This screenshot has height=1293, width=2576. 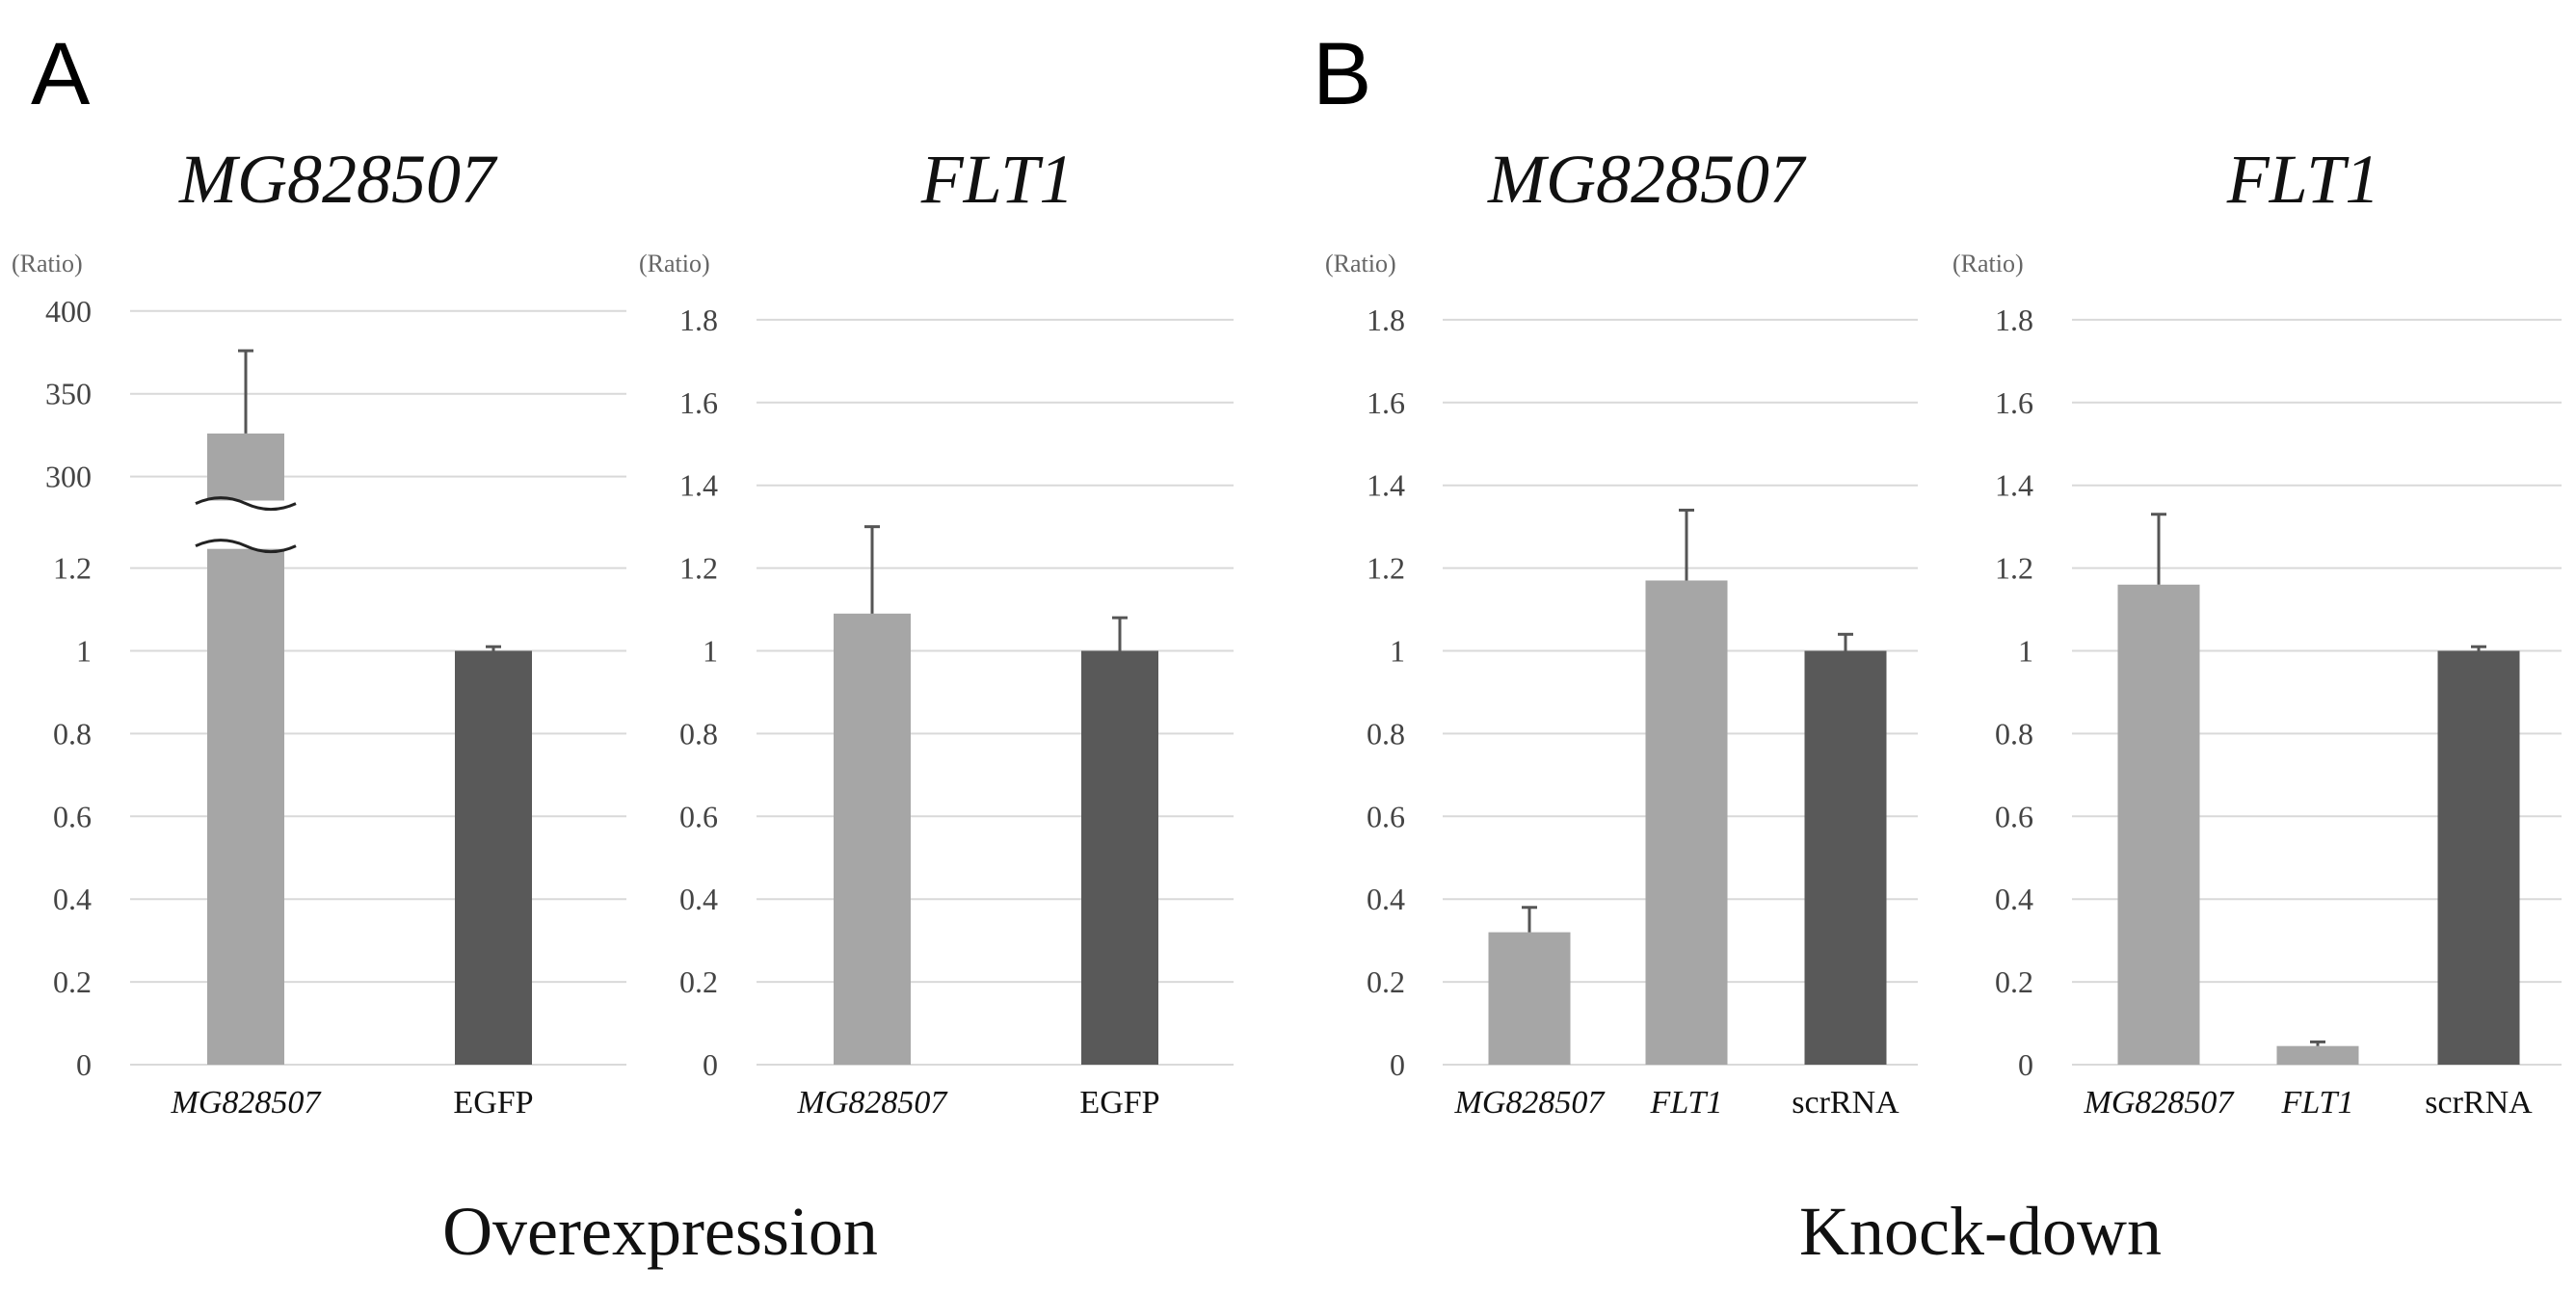 What do you see at coordinates (1980, 1231) in the screenshot?
I see `section-label-knockdown: Knock-down` at bounding box center [1980, 1231].